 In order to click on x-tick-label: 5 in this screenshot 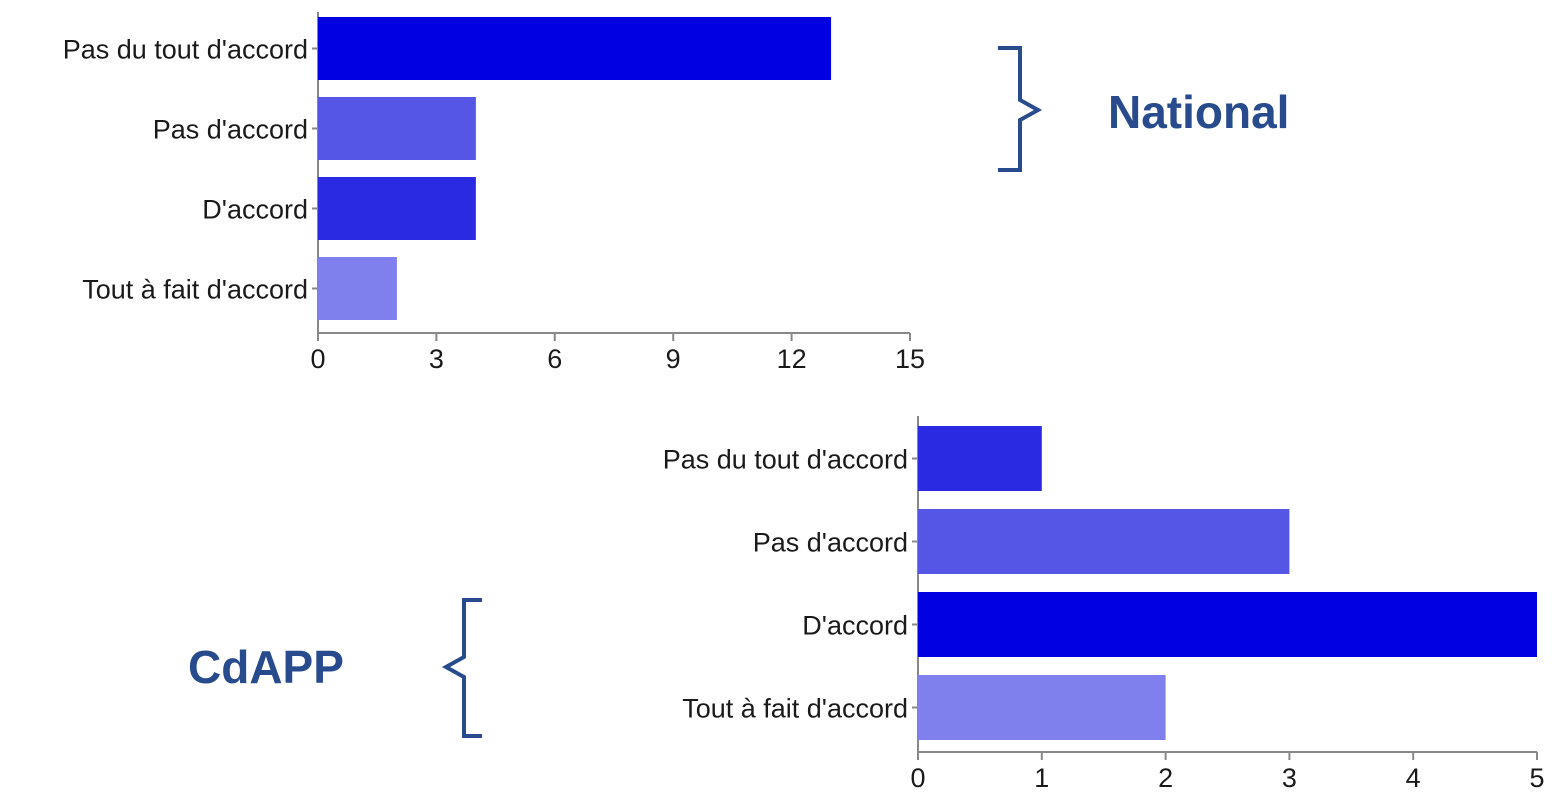, I will do `click(1536, 778)`.